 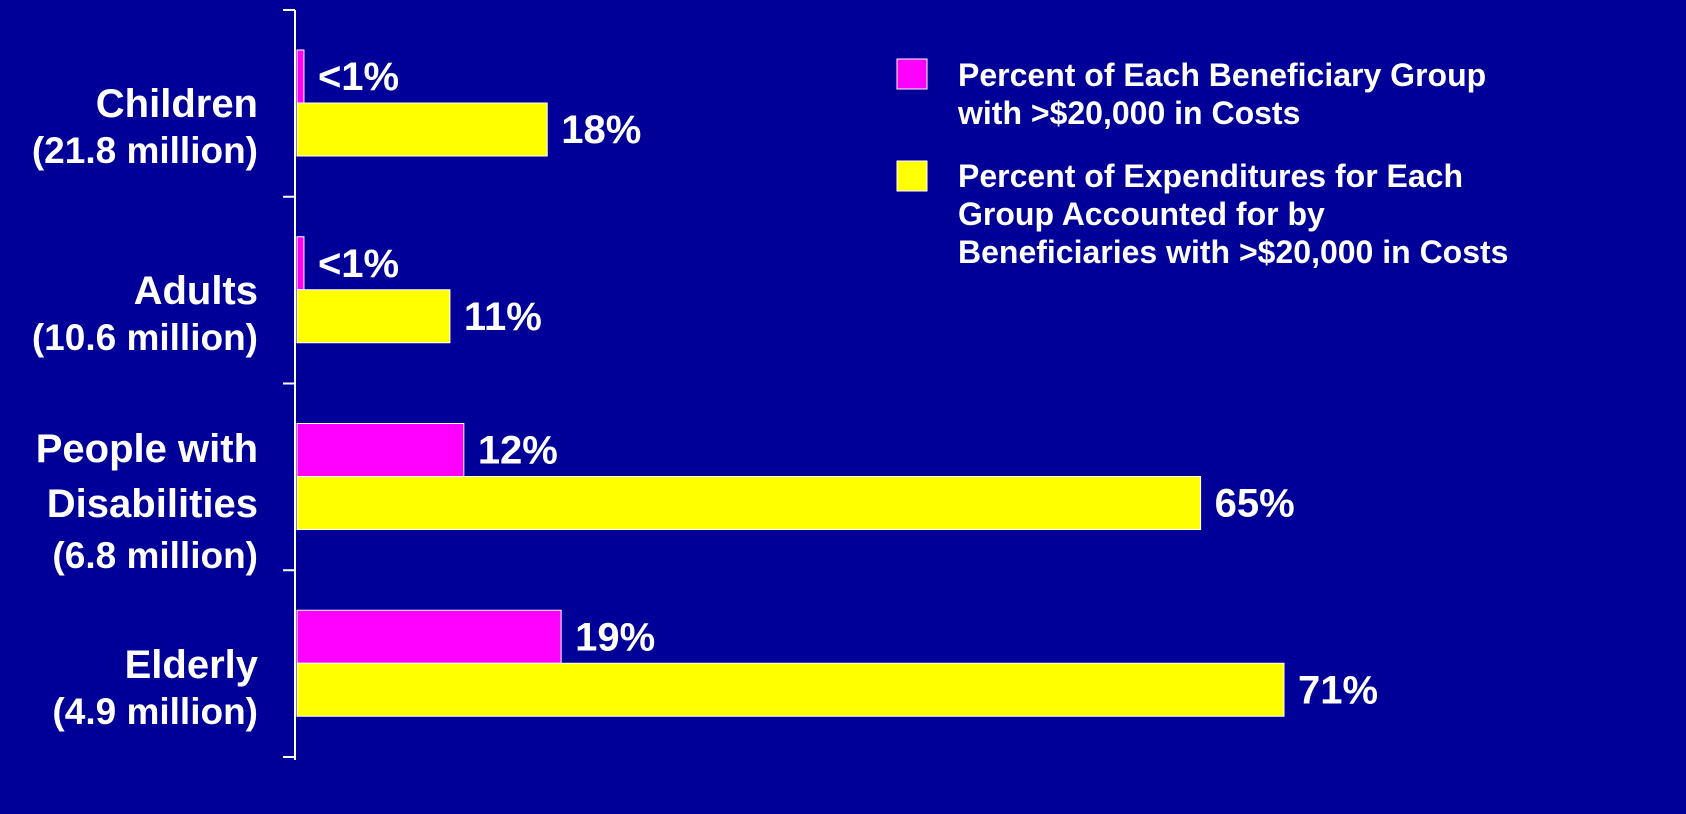 I want to click on legend-entry-text: Percent of Each Beneficiary Group, so click(x=1222, y=75).